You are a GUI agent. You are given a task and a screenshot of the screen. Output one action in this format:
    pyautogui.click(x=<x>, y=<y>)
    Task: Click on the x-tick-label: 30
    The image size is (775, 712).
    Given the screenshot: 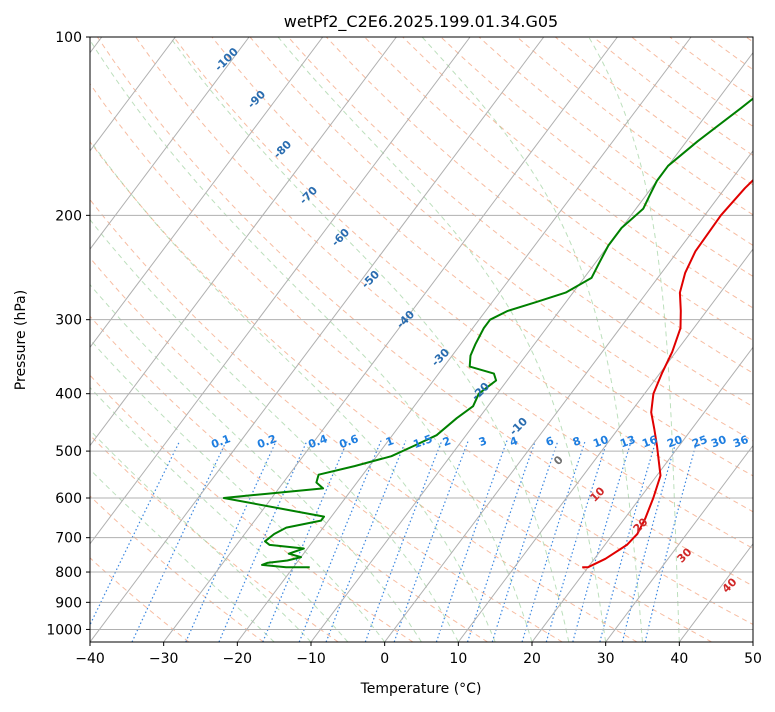 What is the action you would take?
    pyautogui.click(x=606, y=659)
    